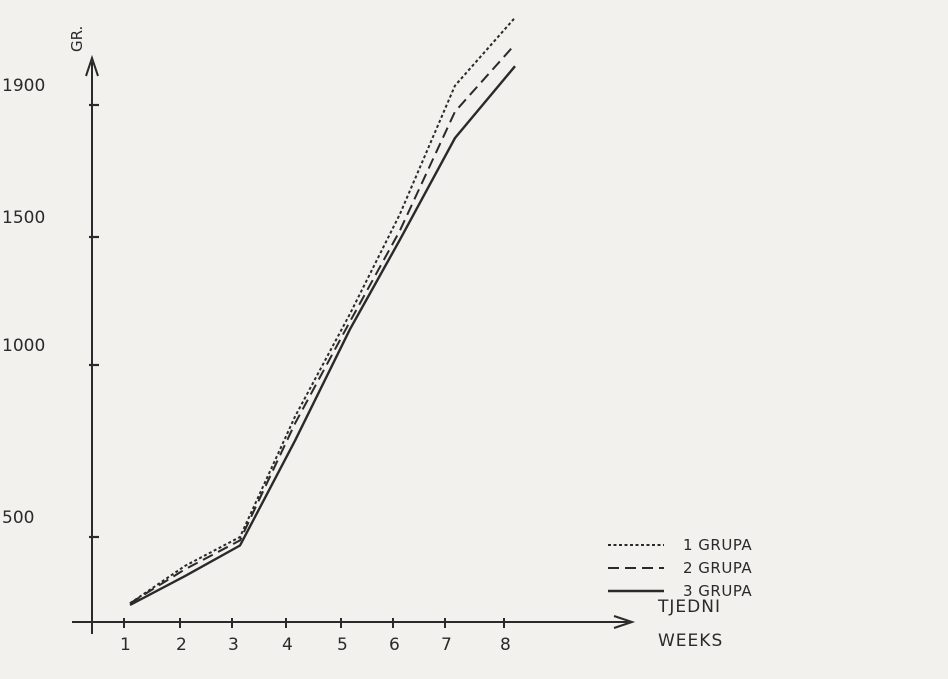 The height and width of the screenshot is (679, 948). Describe the element at coordinates (717, 591) in the screenshot. I see `legend-label-3: 3 GRUPA` at that location.